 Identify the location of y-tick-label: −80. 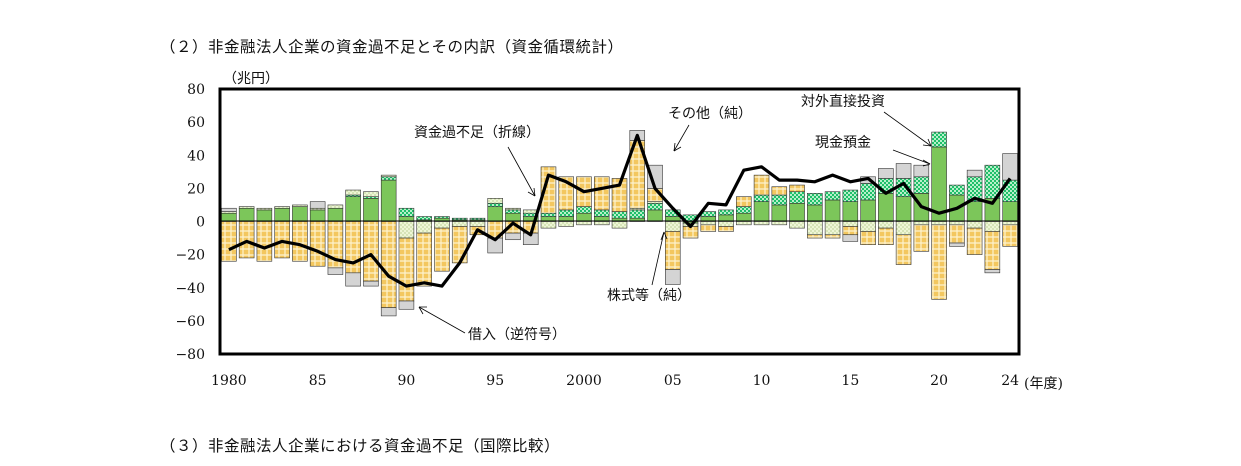
(190, 355).